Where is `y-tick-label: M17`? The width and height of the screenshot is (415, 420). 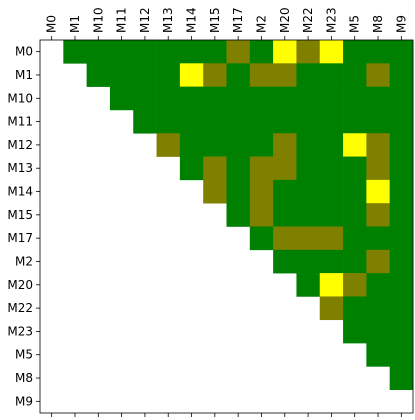
y-tick-label: M17 is located at coordinates (20, 238).